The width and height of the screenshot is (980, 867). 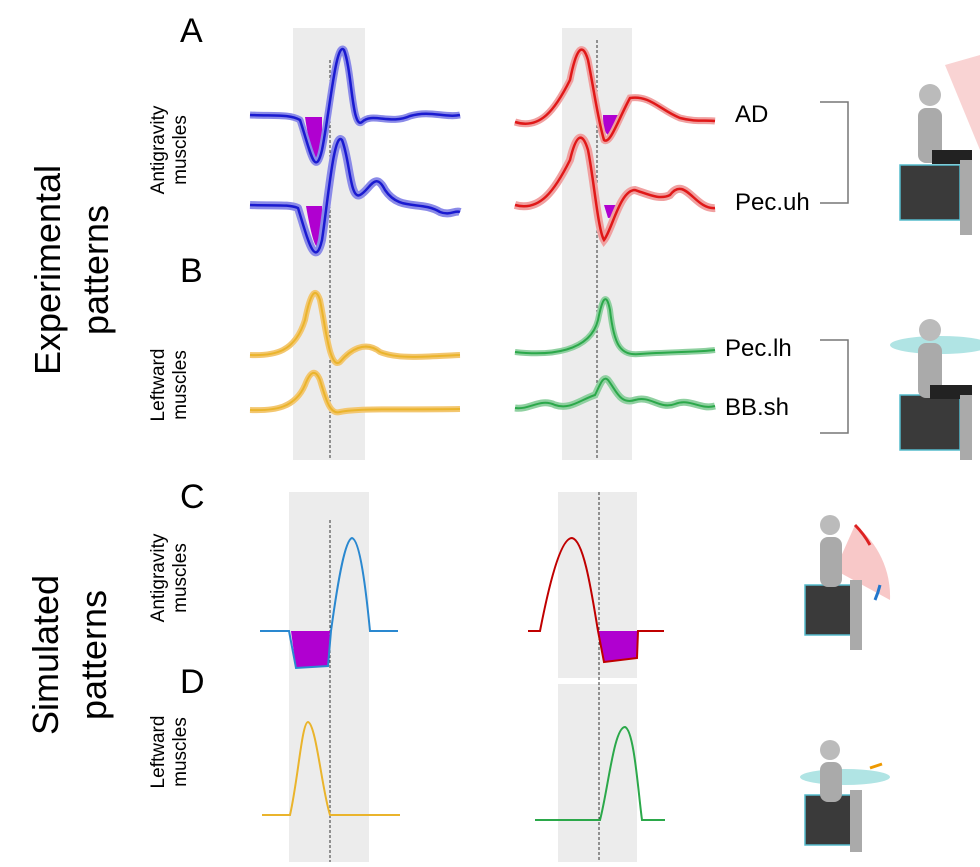 I want to click on muscle-label: Pec.lh, so click(x=758, y=348).